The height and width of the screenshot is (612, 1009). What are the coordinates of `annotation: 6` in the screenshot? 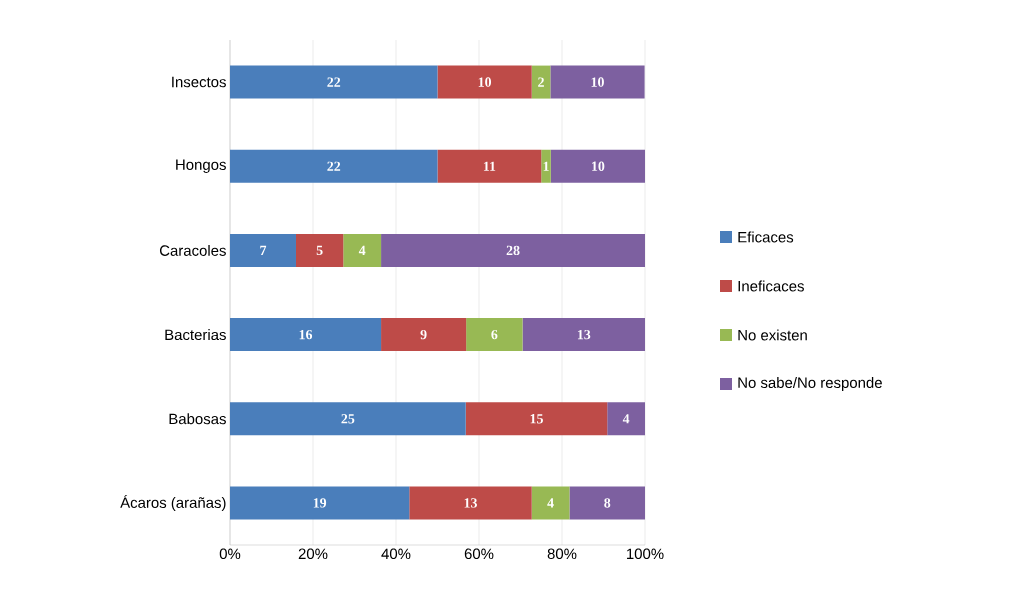 It's located at (494, 334).